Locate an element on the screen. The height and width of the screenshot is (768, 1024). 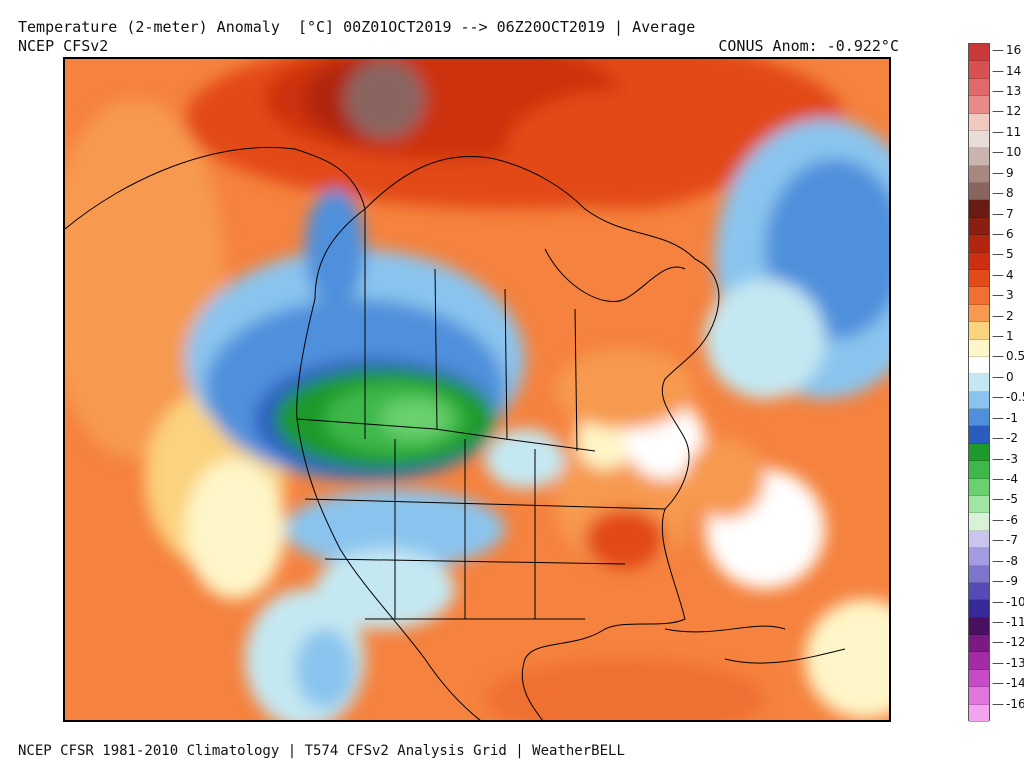
colorbar-tick-label: 10 is located at coordinates (1006, 152).